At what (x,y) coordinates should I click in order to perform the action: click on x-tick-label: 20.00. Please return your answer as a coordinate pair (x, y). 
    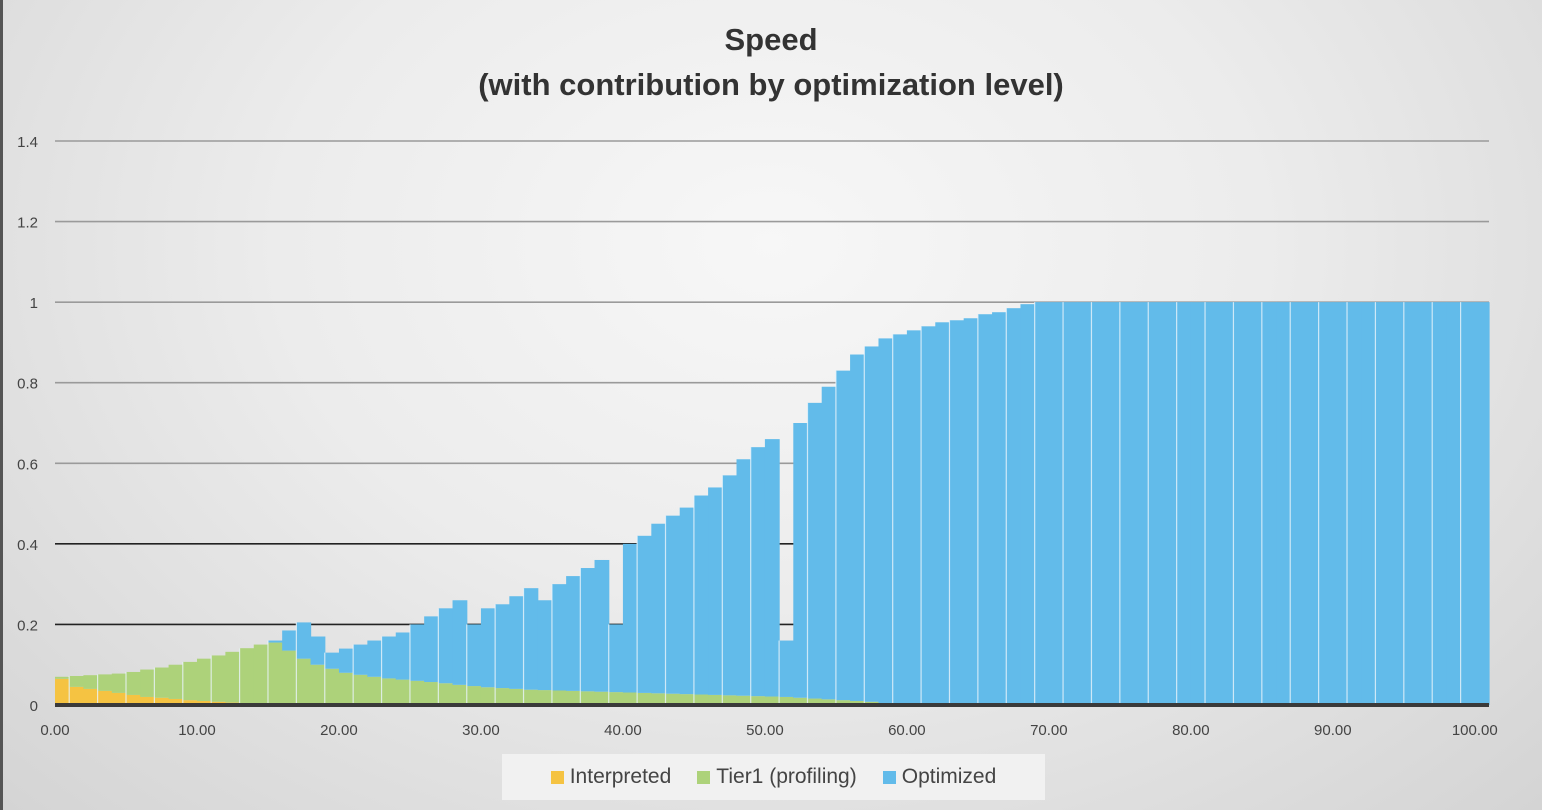
    Looking at the image, I should click on (339, 730).